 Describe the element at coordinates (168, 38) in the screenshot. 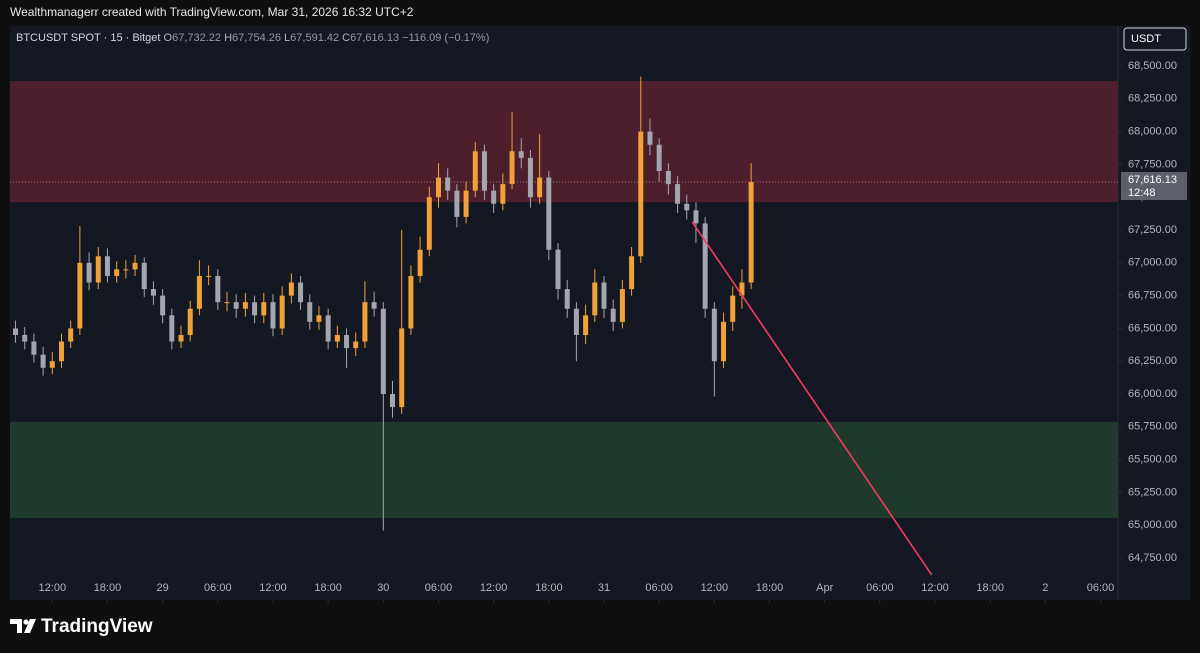

I see `ohlc-label: O` at that location.